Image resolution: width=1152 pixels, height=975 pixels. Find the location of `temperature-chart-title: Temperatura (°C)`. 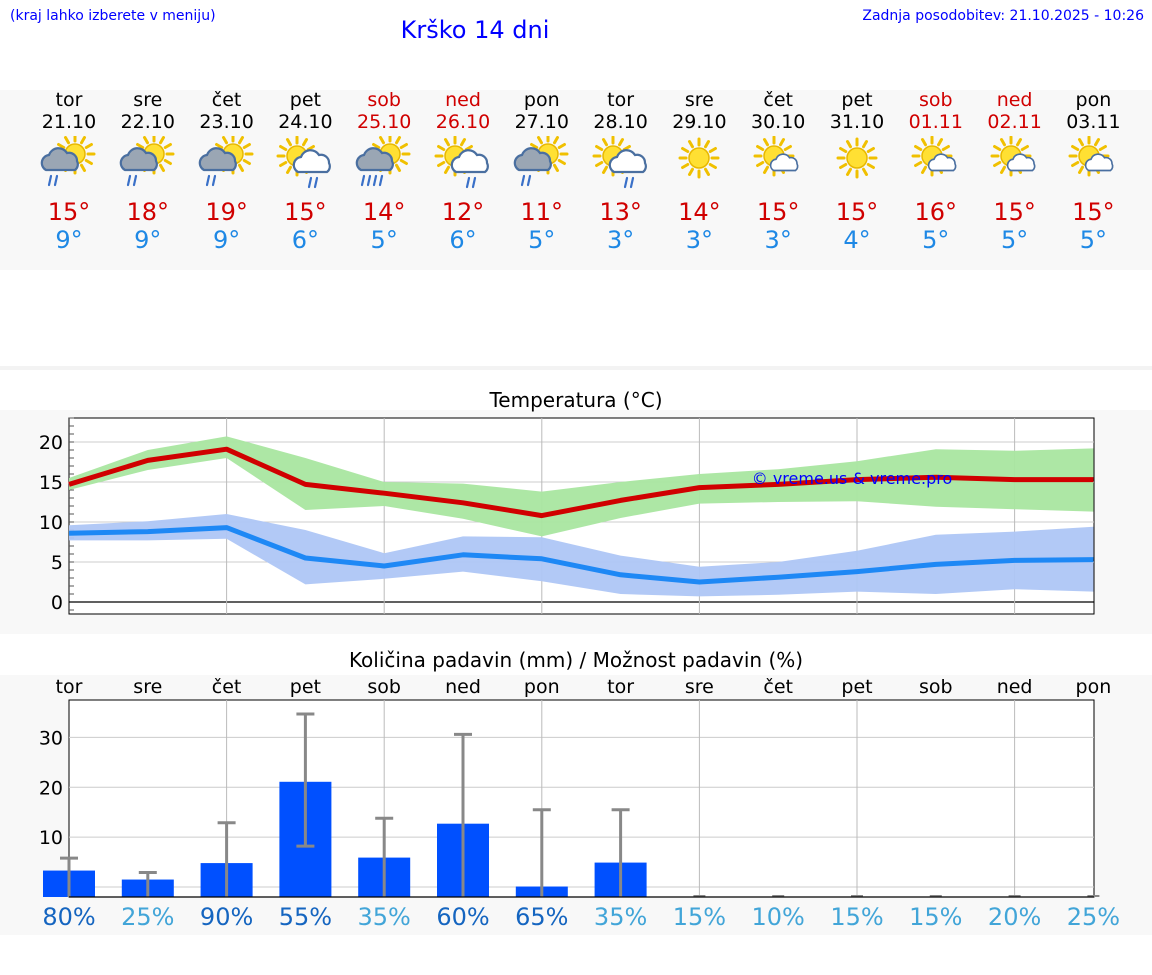

temperature-chart-title: Temperatura (°C) is located at coordinates (576, 400).